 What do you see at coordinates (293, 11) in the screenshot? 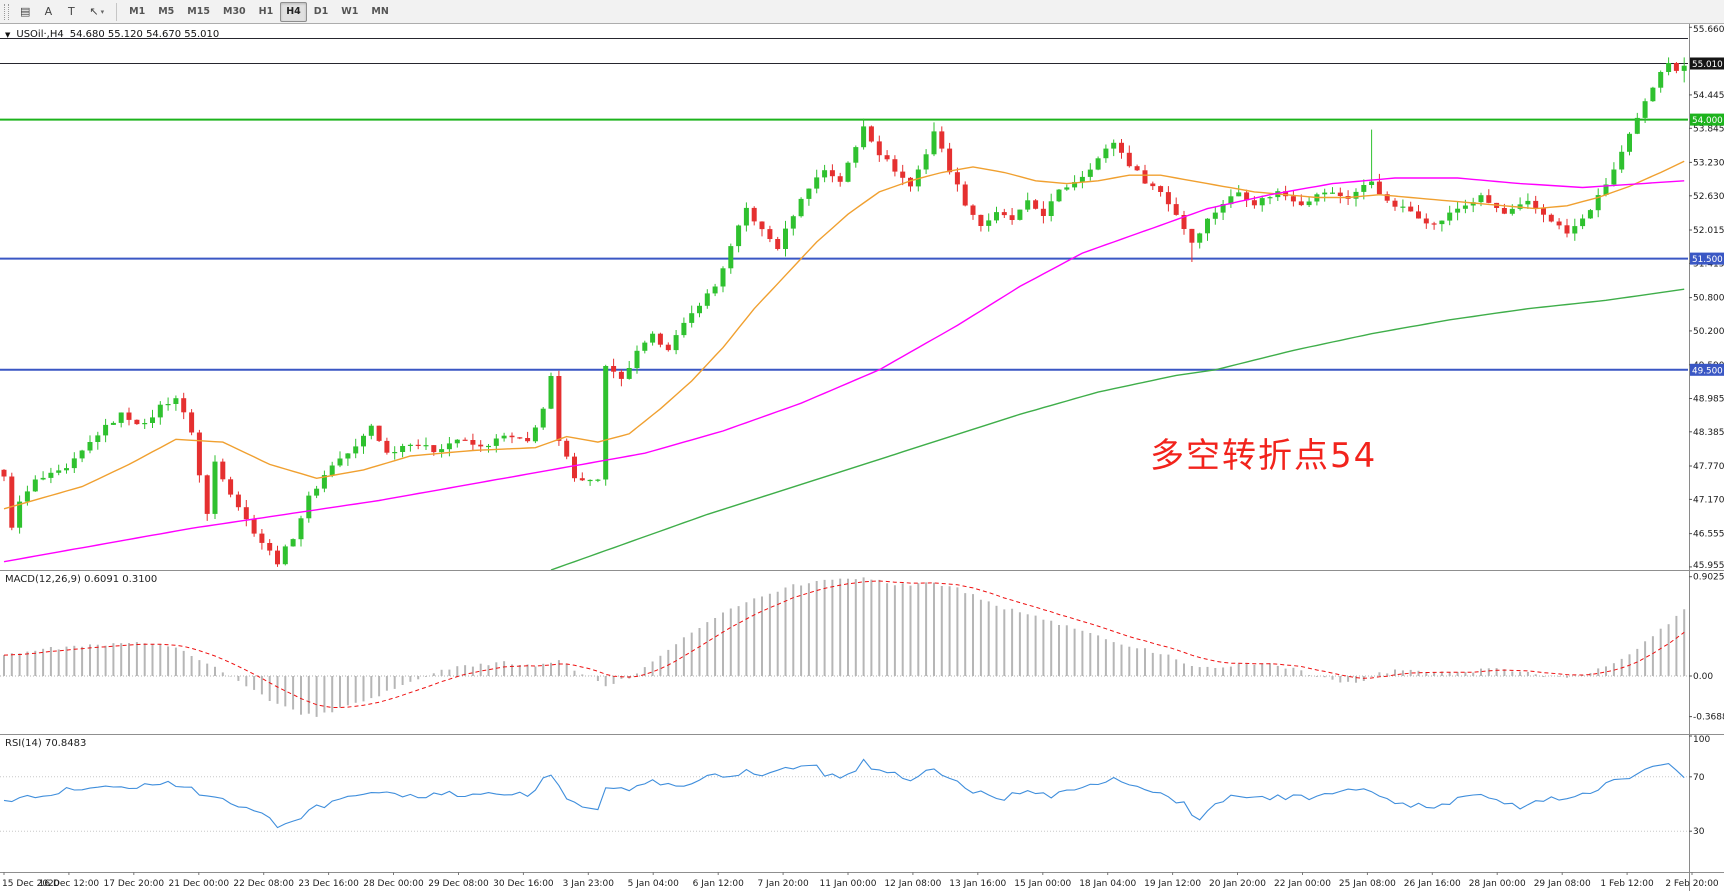
I see `timeframe-button-h4: H4` at bounding box center [293, 11].